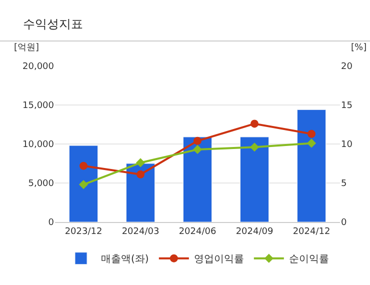  What do you see at coordinates (83, 231) in the screenshot?
I see `x-tick-label: 2023/12` at bounding box center [83, 231].